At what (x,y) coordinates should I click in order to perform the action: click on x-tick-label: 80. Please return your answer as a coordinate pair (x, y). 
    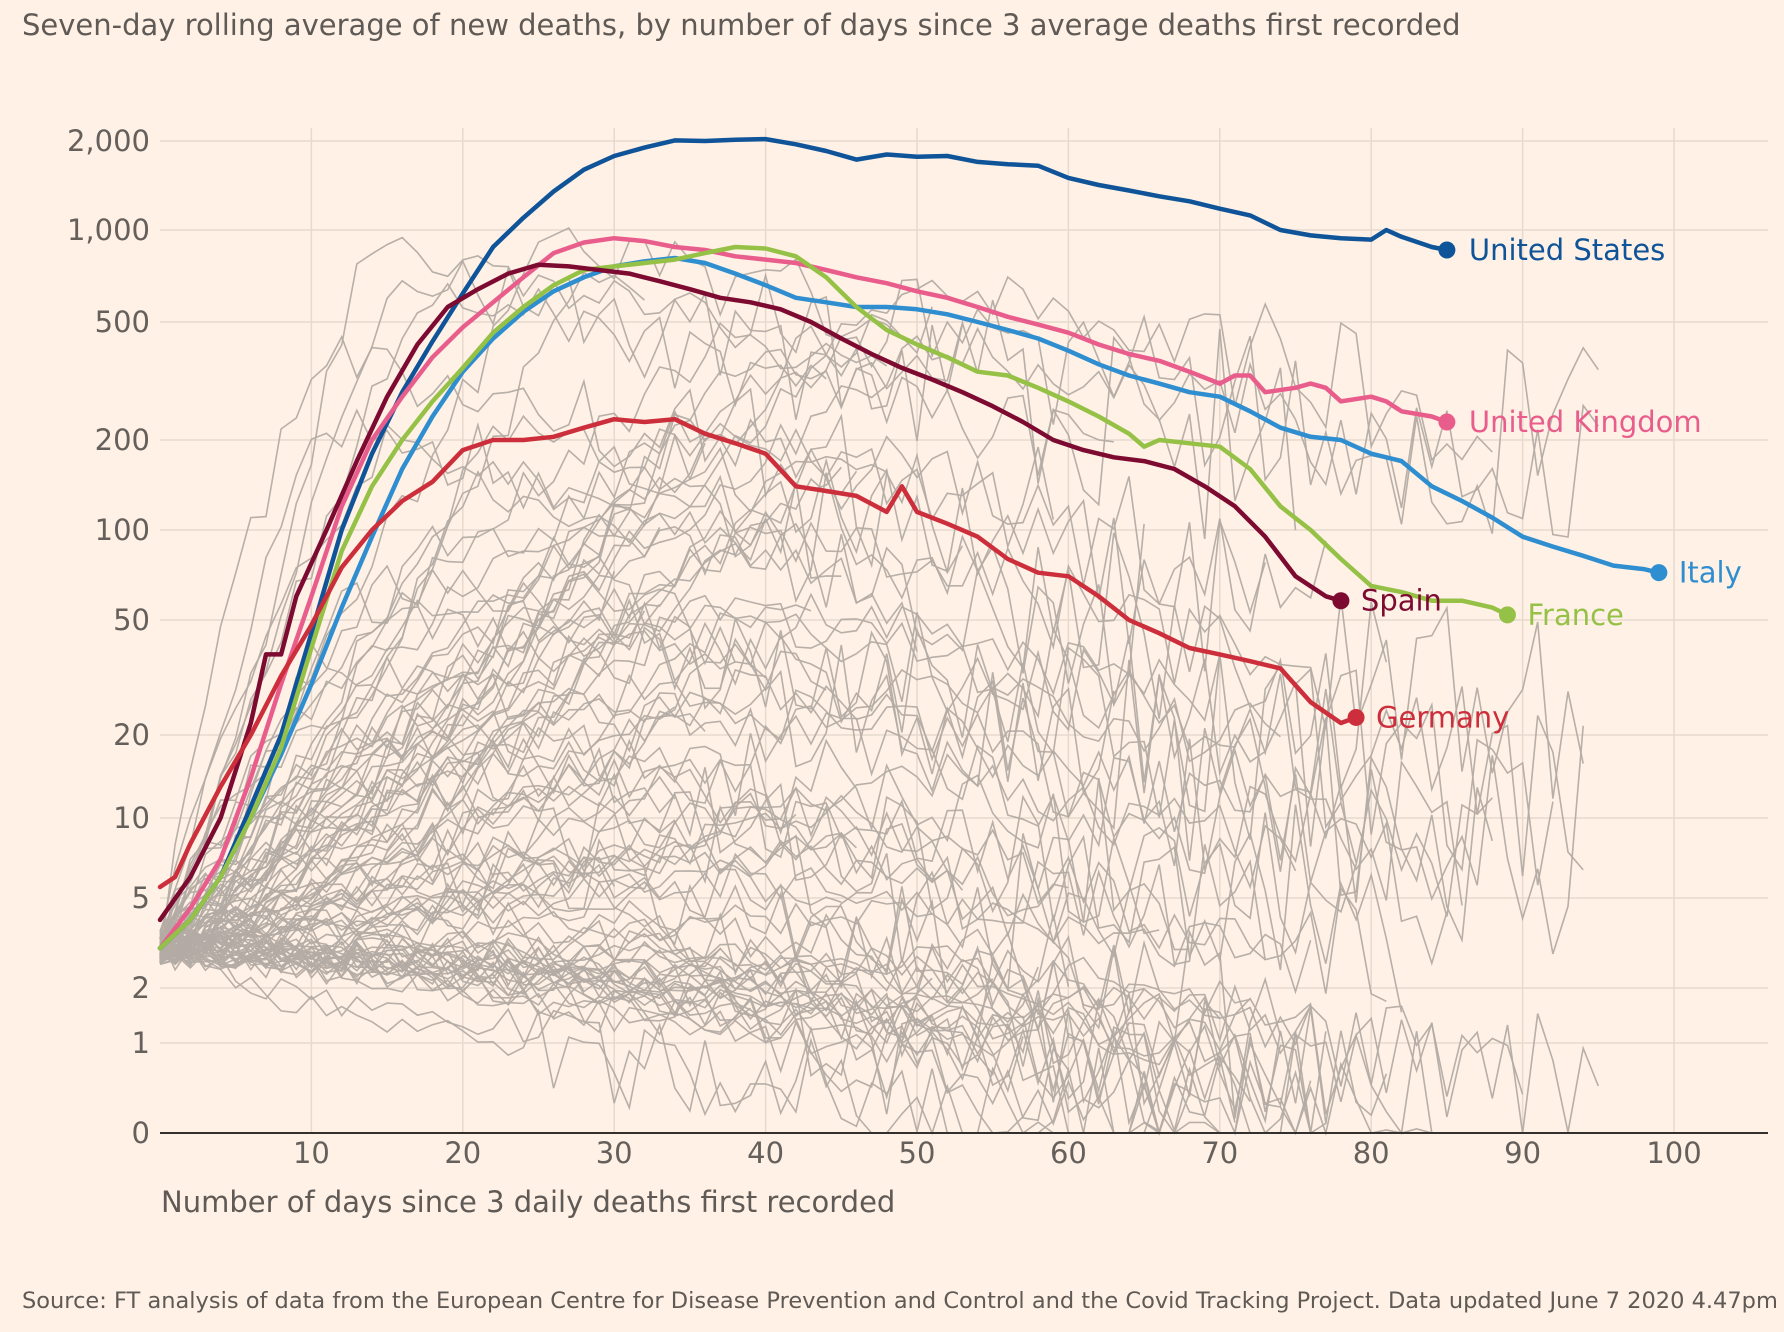
    Looking at the image, I should click on (1371, 1153).